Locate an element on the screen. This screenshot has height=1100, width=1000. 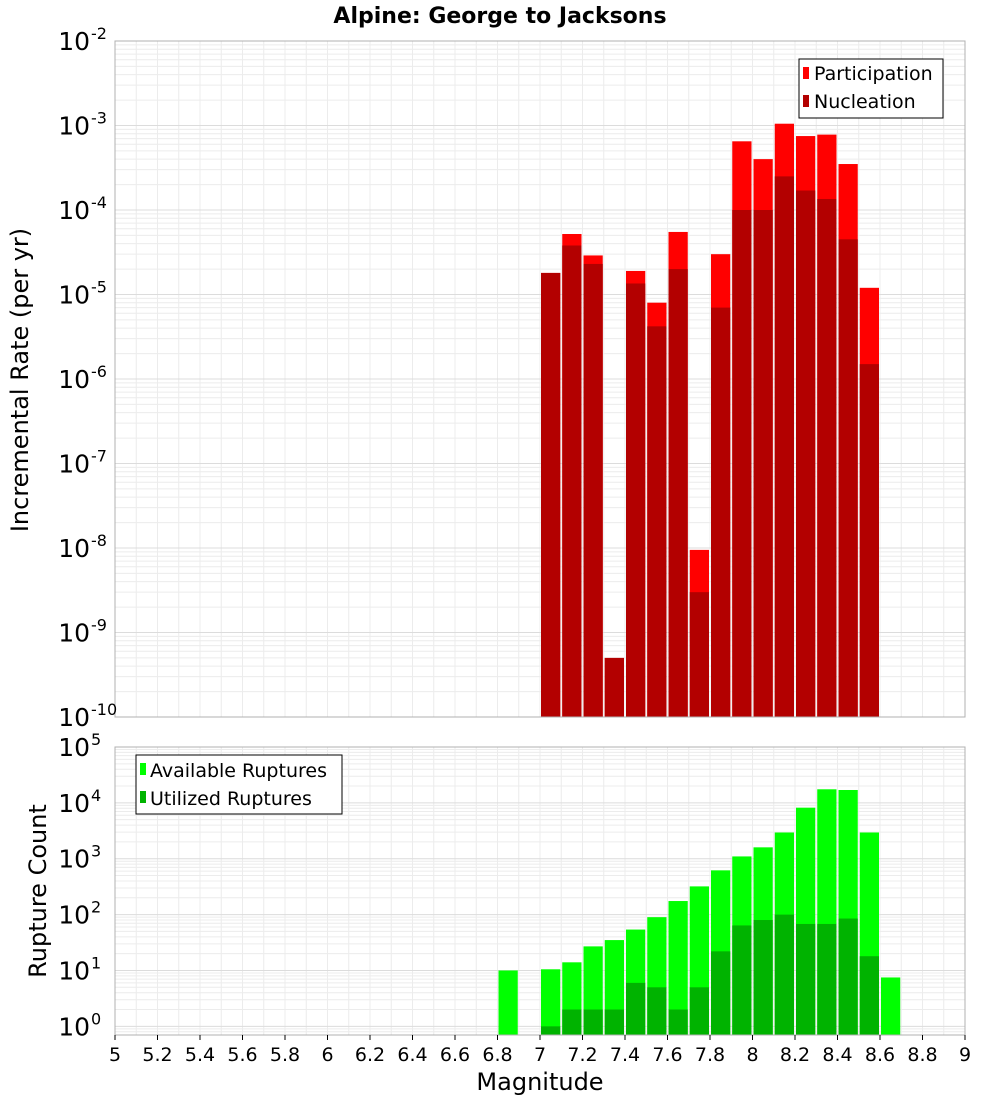
x-tick-label: 6 is located at coordinates (327, 1055).